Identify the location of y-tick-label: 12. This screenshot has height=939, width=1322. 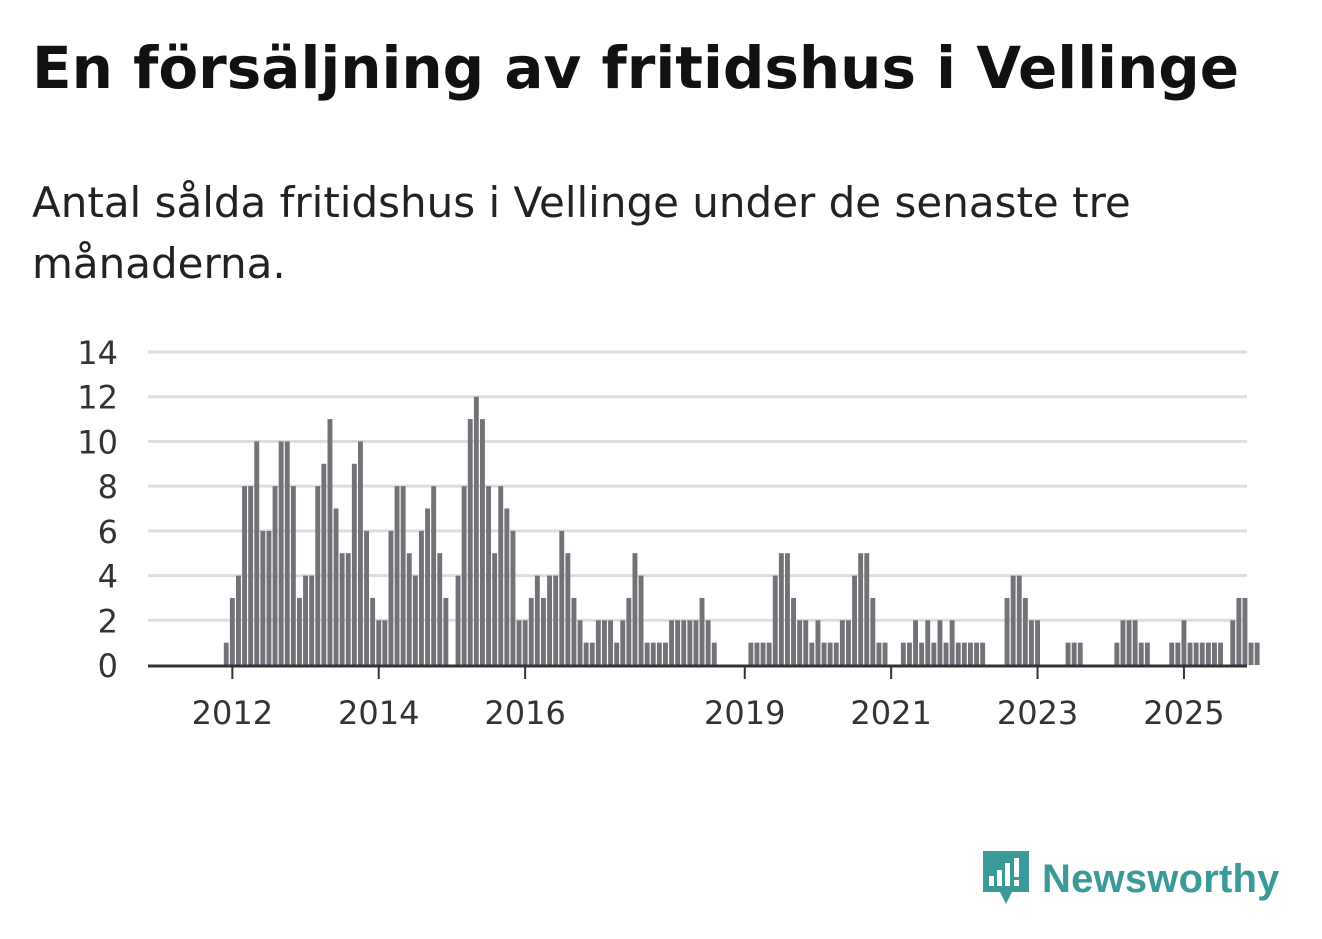
(97, 398).